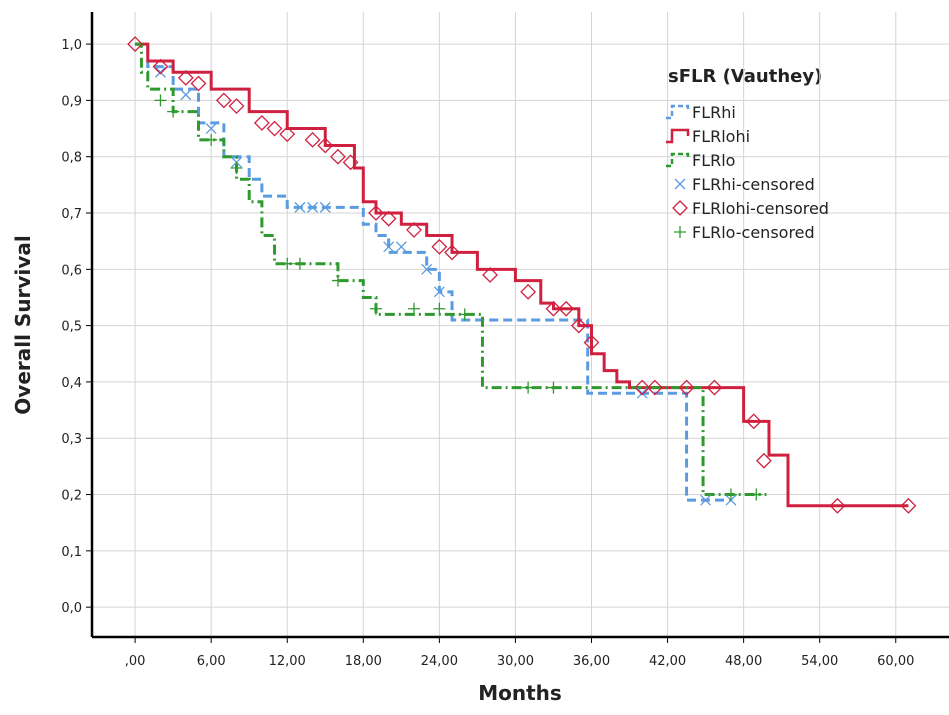 The height and width of the screenshot is (715, 949). I want to click on legend-label: FLRlohi-censored, so click(760, 208).